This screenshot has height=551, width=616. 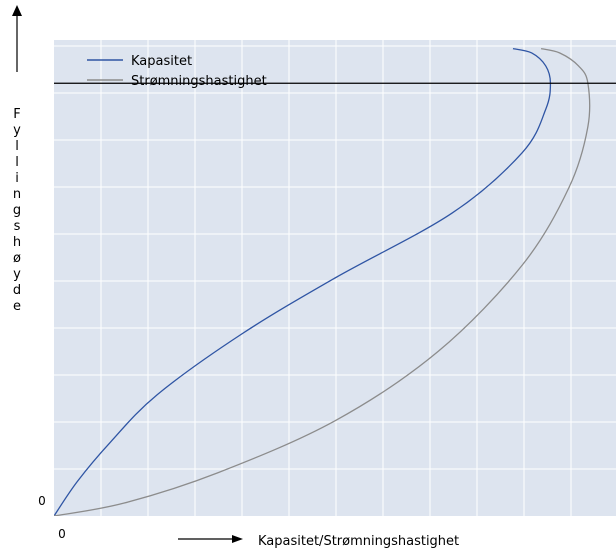 What do you see at coordinates (62, 534) in the screenshot?
I see `x-tick-label-0: 0` at bounding box center [62, 534].